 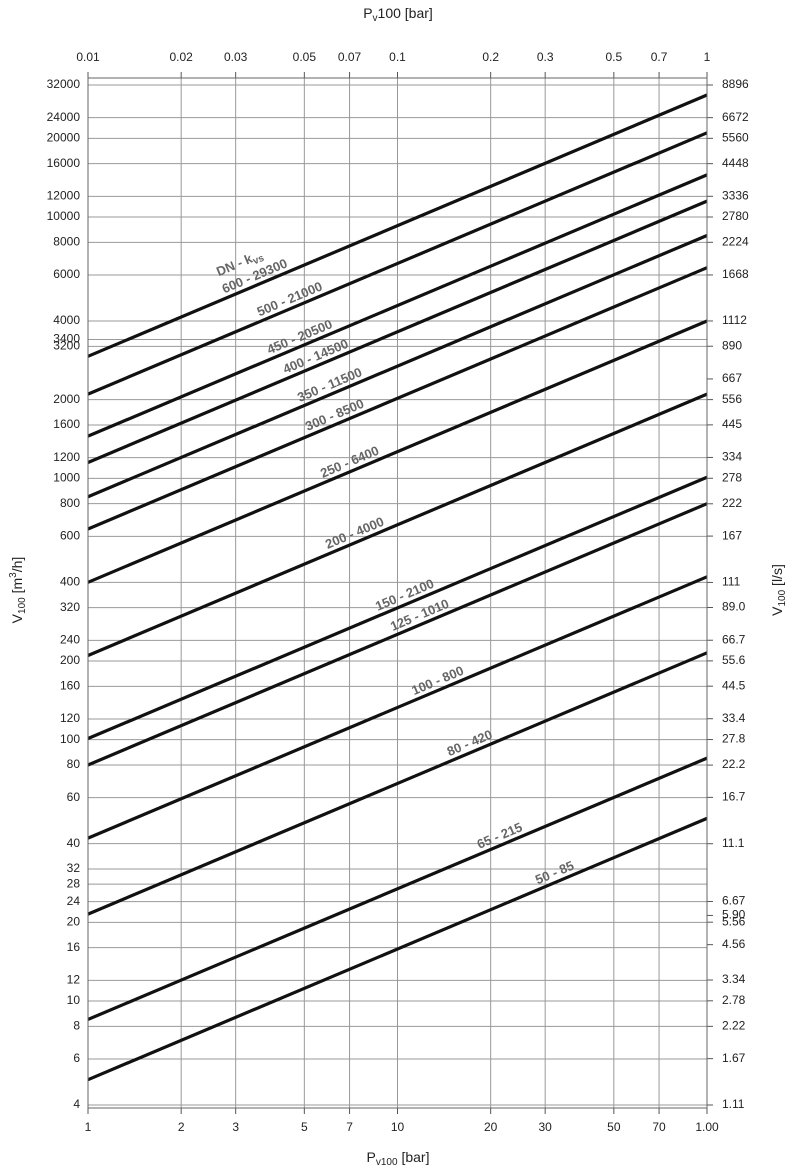 What do you see at coordinates (614, 1127) in the screenshot?
I see `x-tick-label: 50` at bounding box center [614, 1127].